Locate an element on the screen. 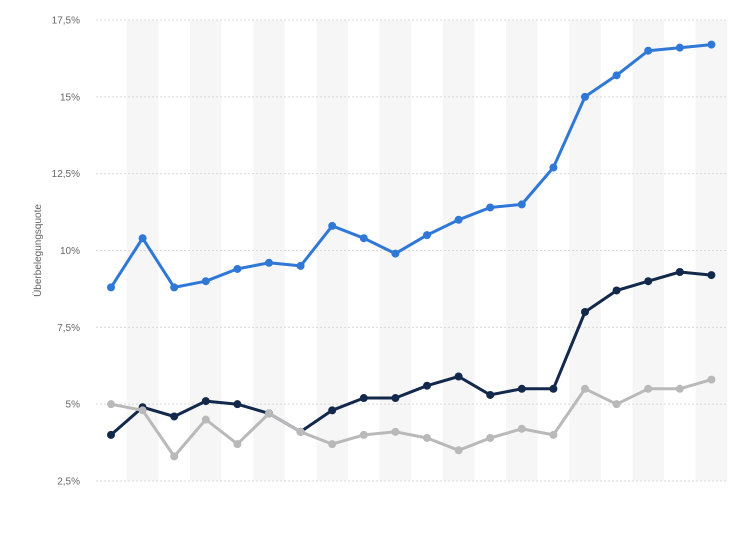  y-axis-title: Überbelegungsquote is located at coordinates (38, 250).